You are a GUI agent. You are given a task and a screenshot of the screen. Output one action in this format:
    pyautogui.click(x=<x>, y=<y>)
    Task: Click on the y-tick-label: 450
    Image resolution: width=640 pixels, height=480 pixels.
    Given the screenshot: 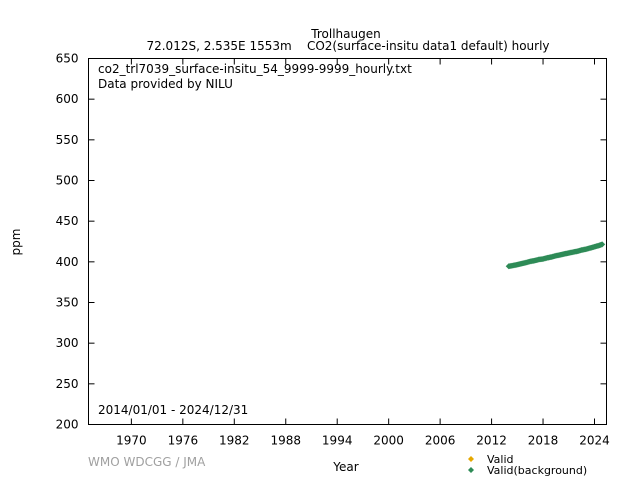 What is the action you would take?
    pyautogui.click(x=67, y=221)
    